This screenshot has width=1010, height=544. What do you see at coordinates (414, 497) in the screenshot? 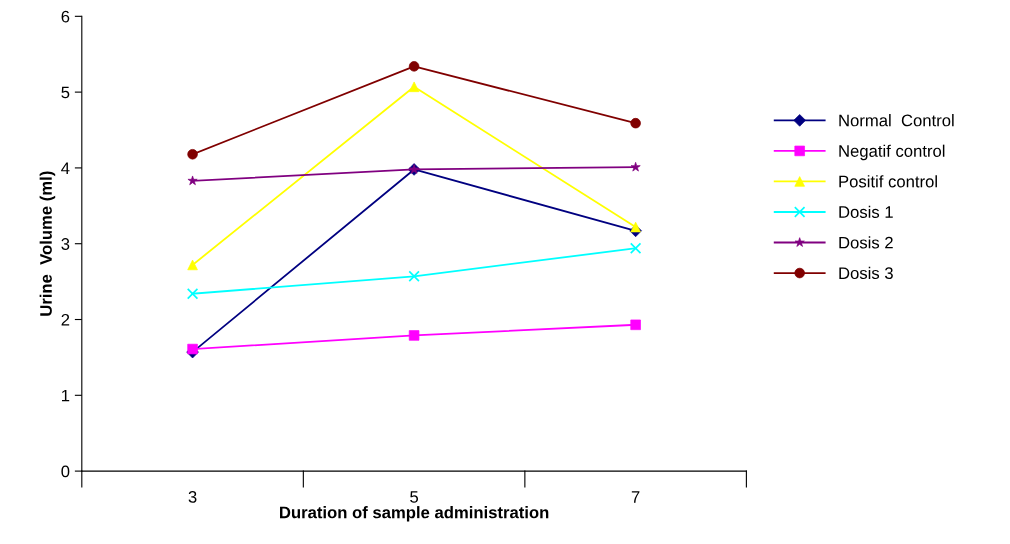
I see `x-tick-label: 5` at bounding box center [414, 497].